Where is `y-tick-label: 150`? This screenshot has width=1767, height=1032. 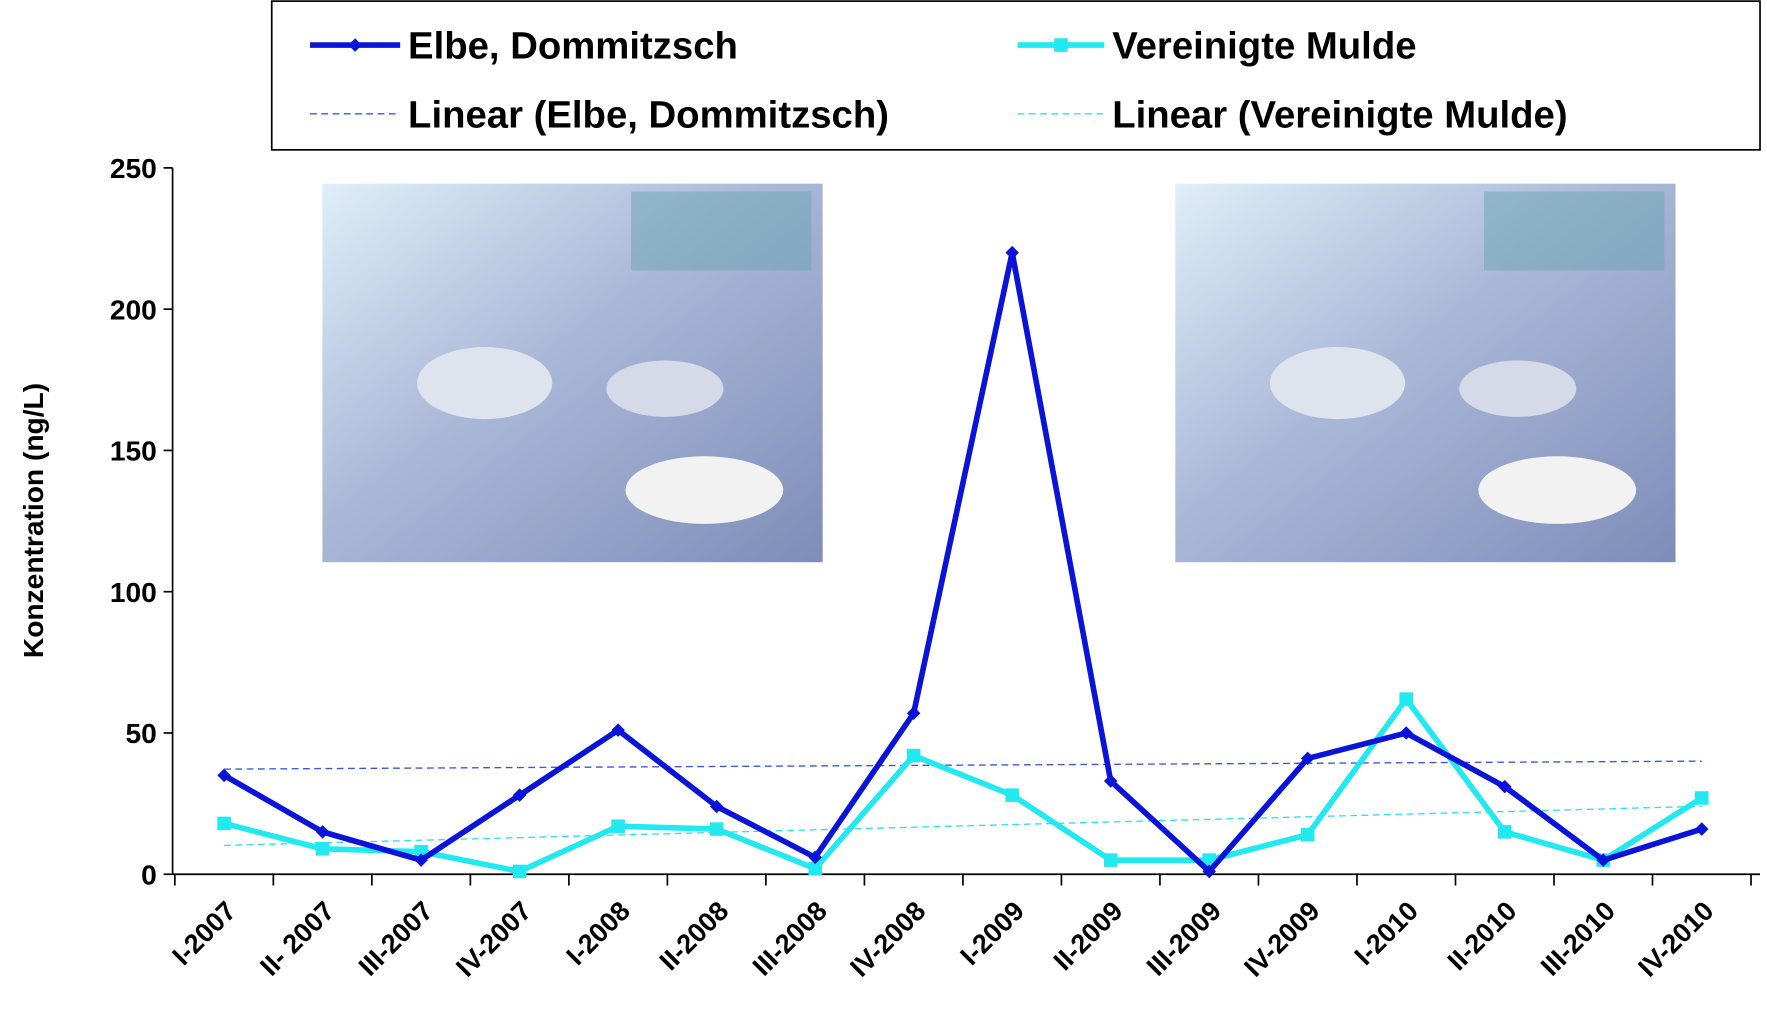 y-tick-label: 150 is located at coordinates (133, 451).